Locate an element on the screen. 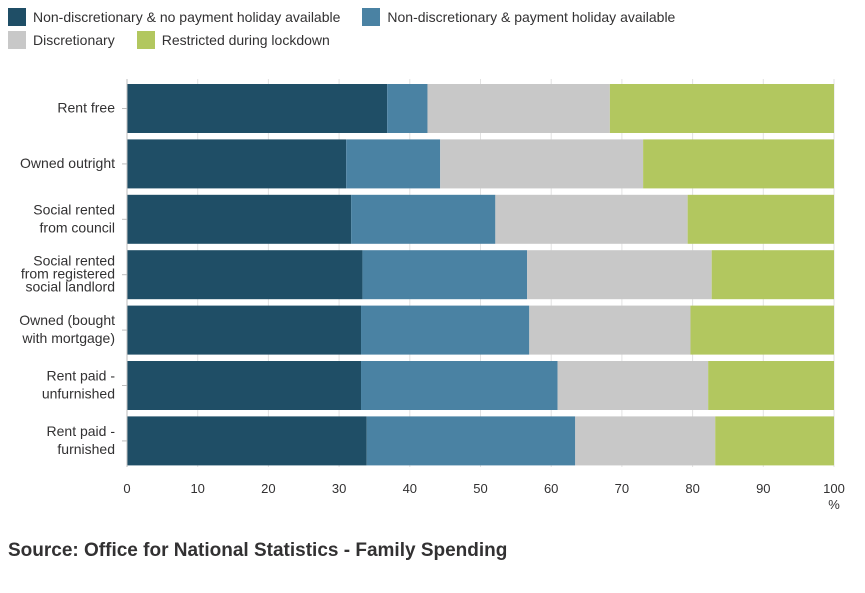  category-label-line: unfurnished is located at coordinates (78, 393).